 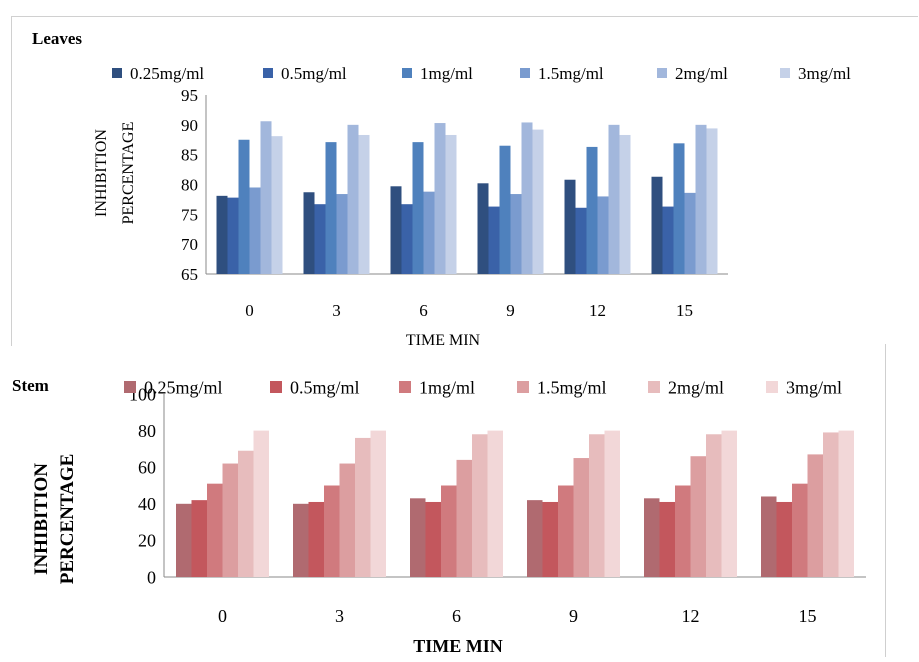 What do you see at coordinates (573, 616) in the screenshot?
I see `x-tick-label: 9` at bounding box center [573, 616].